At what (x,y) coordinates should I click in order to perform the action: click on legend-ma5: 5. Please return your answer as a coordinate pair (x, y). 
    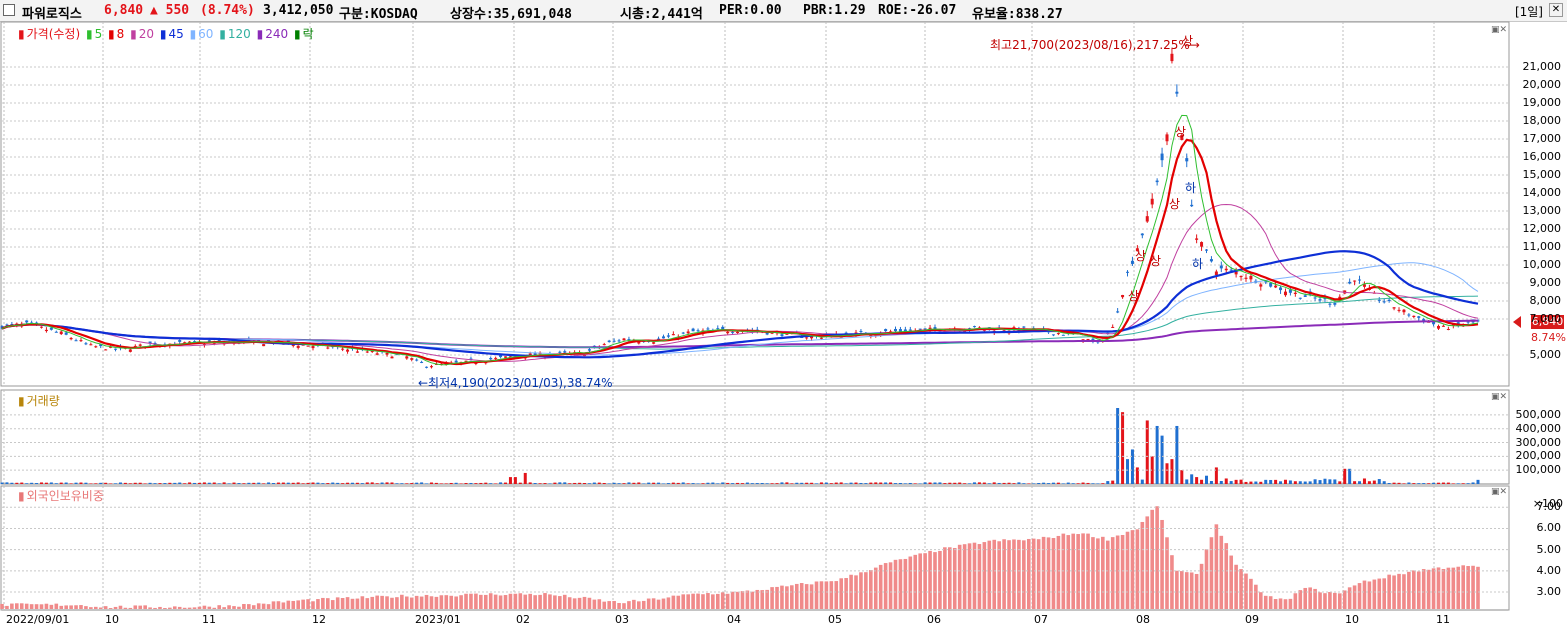
    Looking at the image, I should click on (98, 34).